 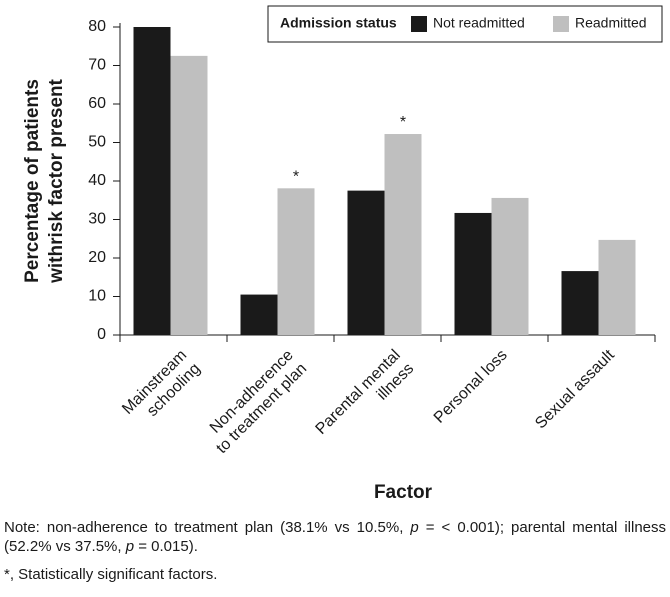 What do you see at coordinates (403, 492) in the screenshot?
I see `x-axis-title: Factor` at bounding box center [403, 492].